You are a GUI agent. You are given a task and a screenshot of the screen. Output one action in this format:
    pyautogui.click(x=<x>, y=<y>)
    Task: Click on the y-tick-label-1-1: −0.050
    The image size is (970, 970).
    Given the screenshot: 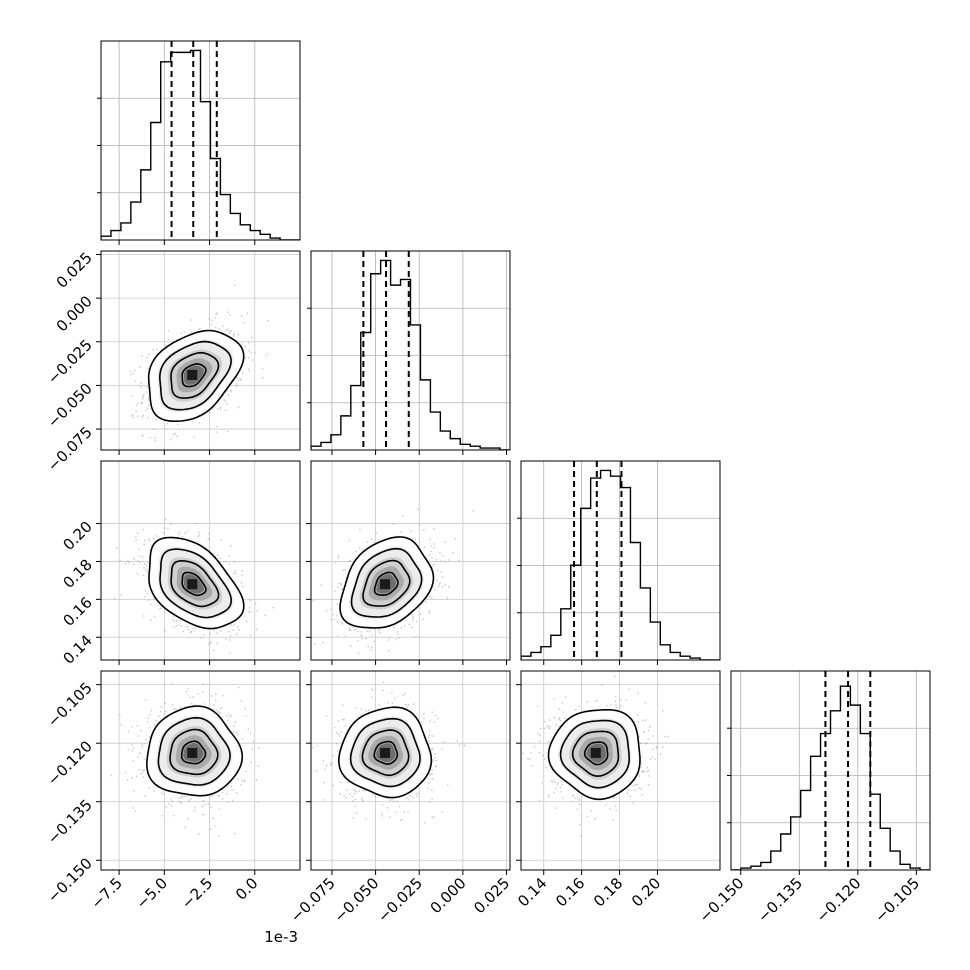 What is the action you would take?
    pyautogui.click(x=70, y=406)
    